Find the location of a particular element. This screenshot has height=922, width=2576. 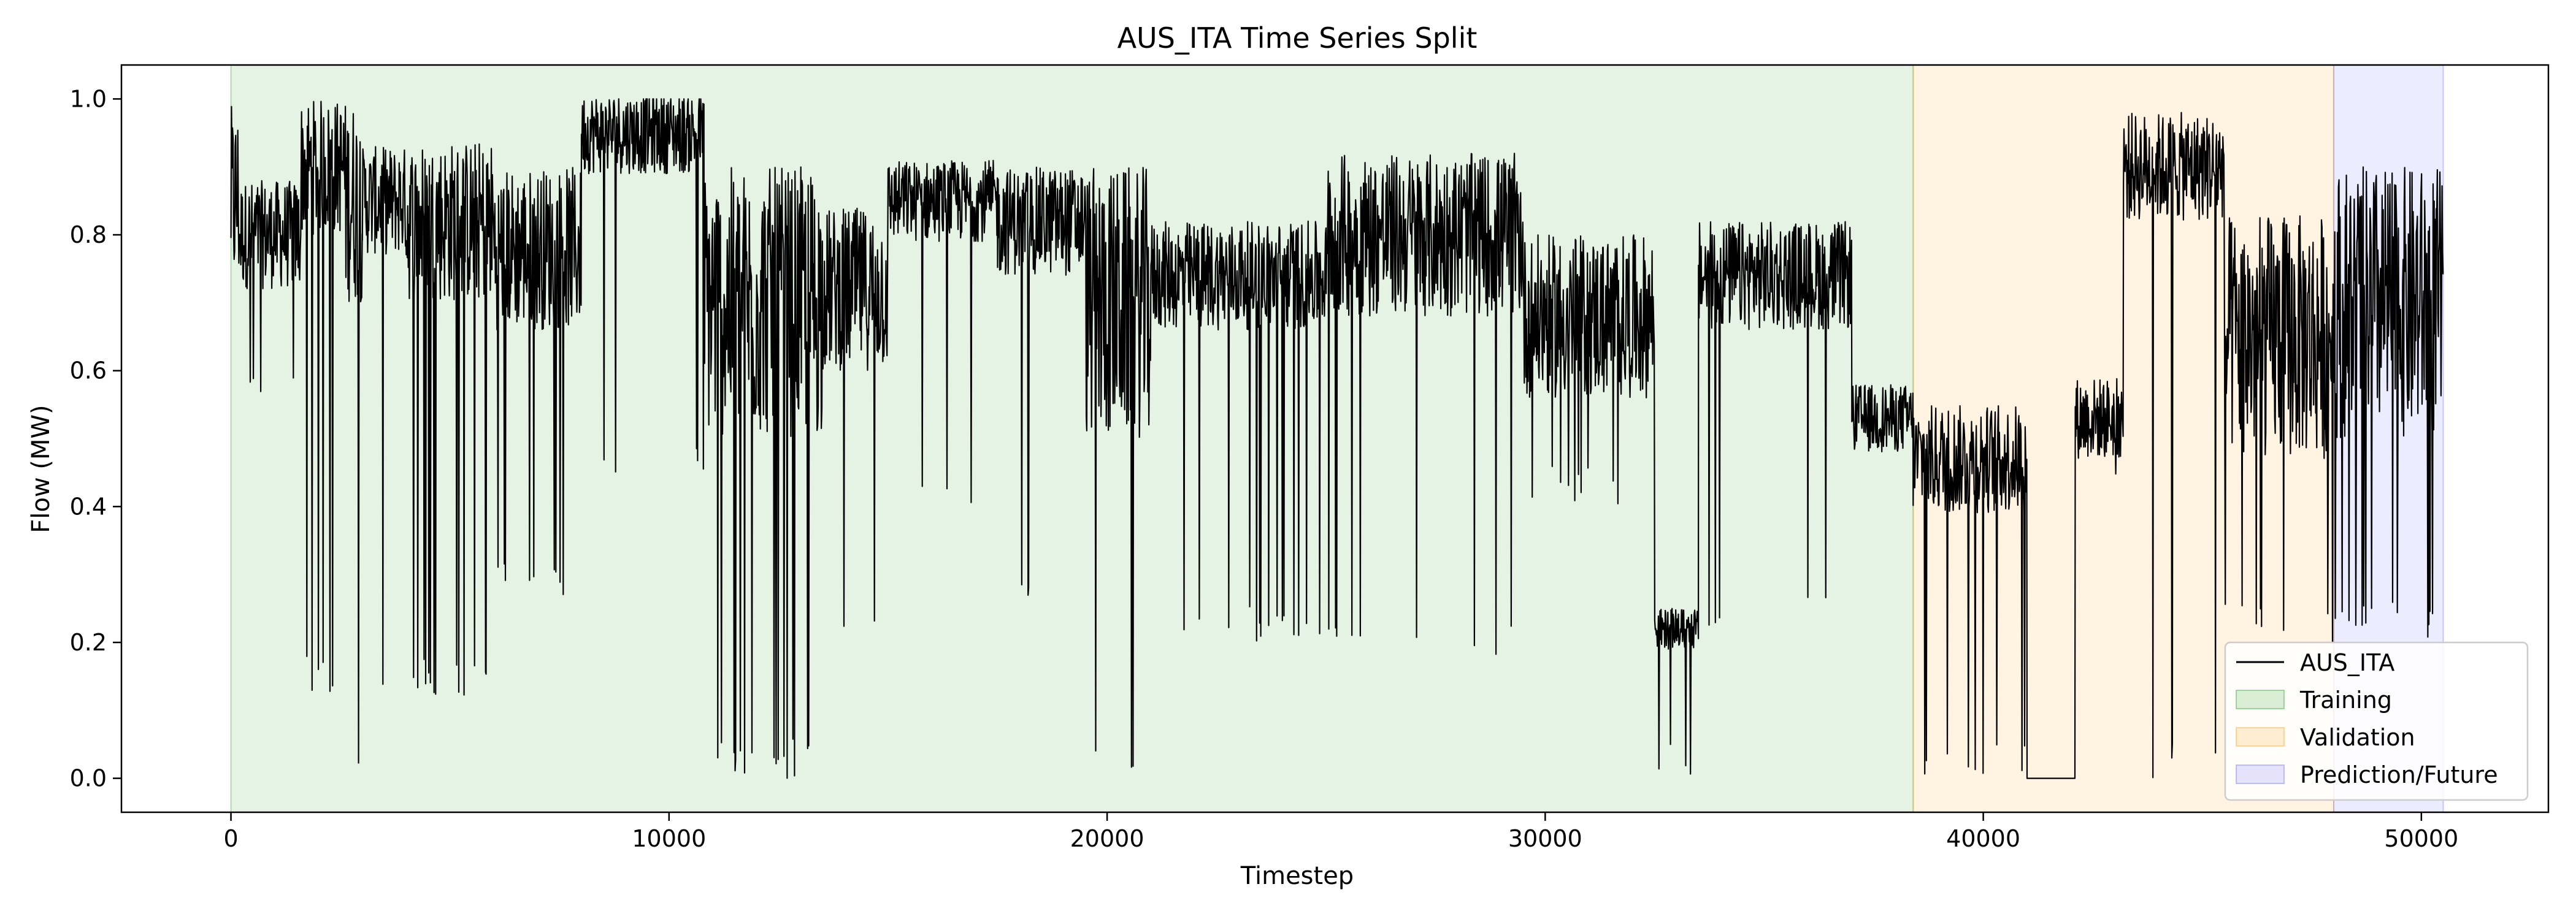

legend-swatch-validation is located at coordinates (2260, 737).